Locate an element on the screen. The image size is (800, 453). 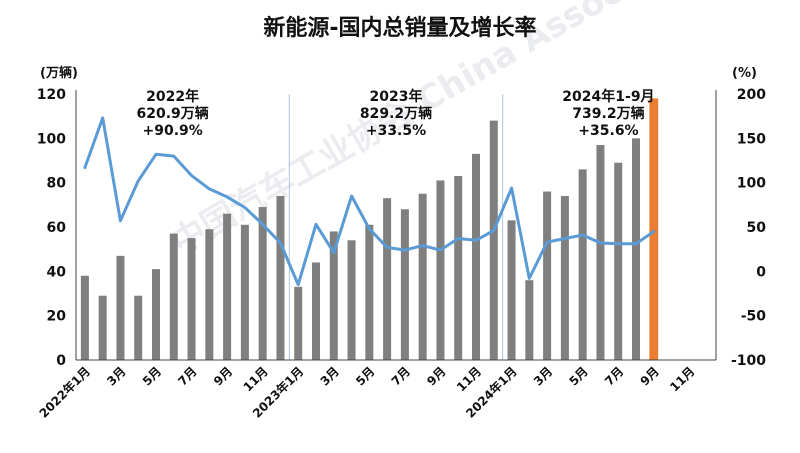
y-left-tick-label: 100 is located at coordinates (51, 139).